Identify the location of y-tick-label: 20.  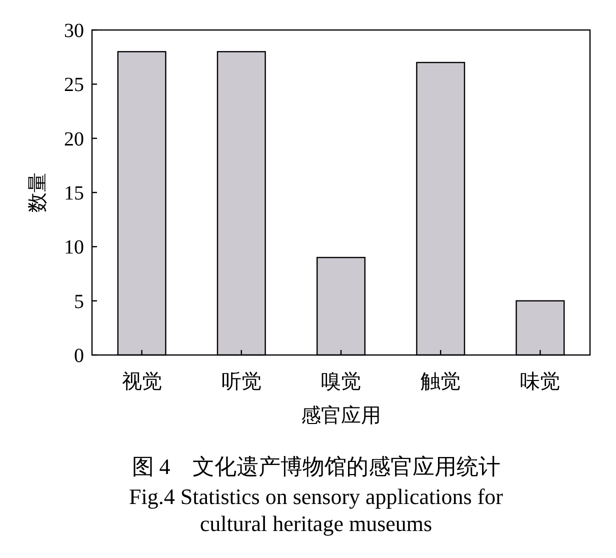
(74, 139).